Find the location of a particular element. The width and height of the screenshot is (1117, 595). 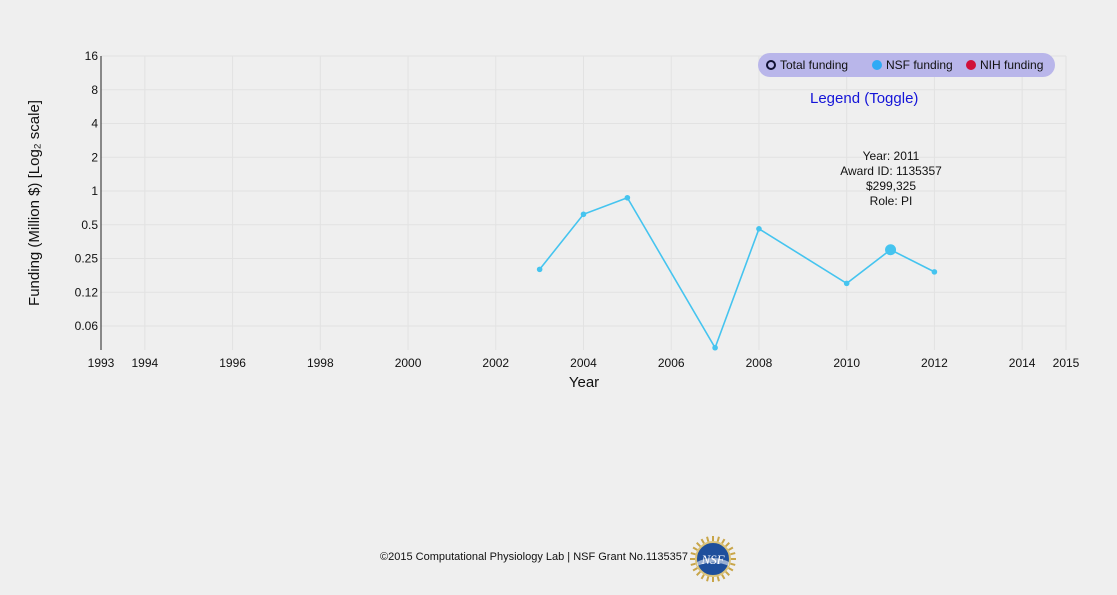

tooltip-award-id: Award ID: 1135357 is located at coordinates (891, 171).